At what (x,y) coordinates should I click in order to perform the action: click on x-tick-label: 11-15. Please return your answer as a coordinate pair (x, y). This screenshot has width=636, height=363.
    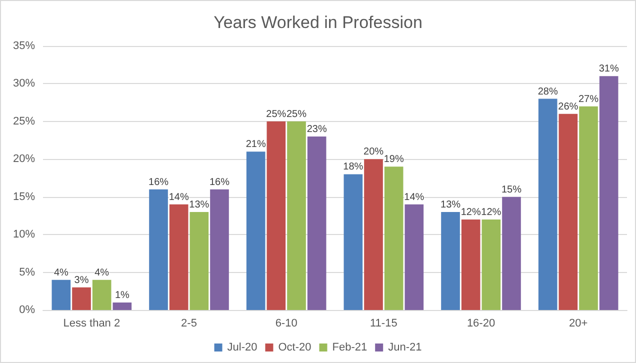
    Looking at the image, I should click on (384, 324).